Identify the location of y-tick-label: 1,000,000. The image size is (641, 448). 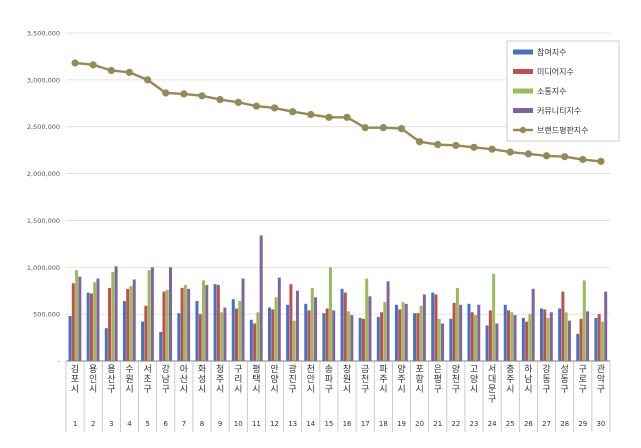
(43, 268).